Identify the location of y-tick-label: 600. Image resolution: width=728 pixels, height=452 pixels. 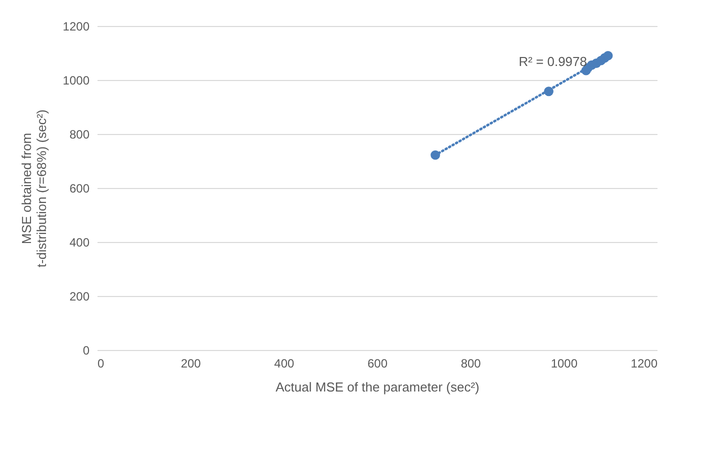
(79, 189).